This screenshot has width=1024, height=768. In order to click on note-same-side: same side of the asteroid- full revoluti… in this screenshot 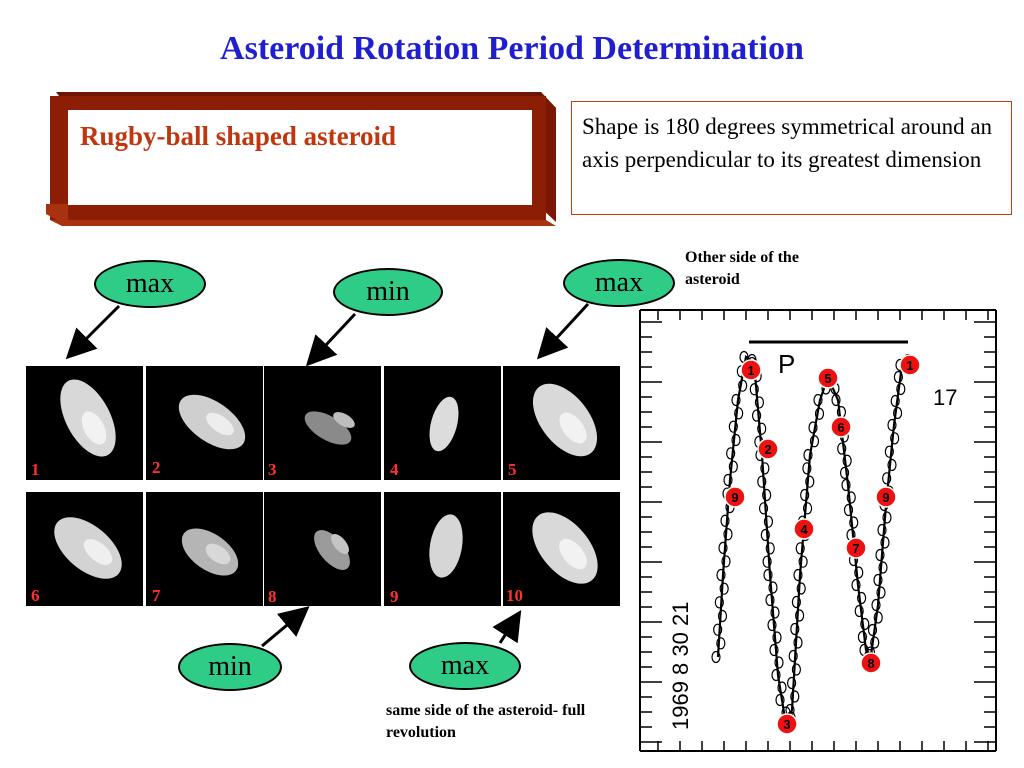, I will do `click(486, 721)`.